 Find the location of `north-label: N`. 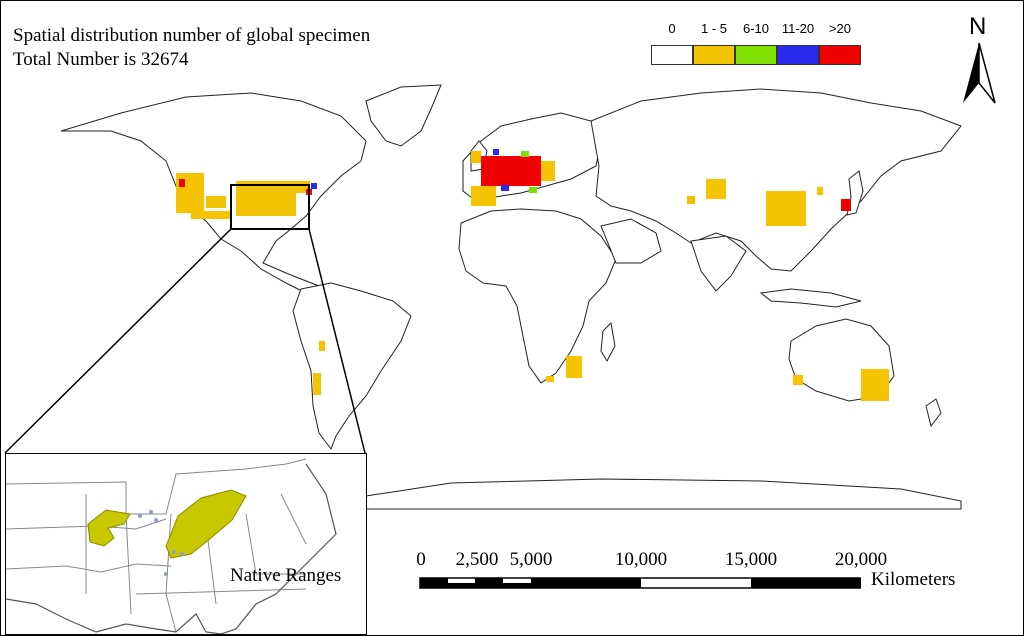

north-label: N is located at coordinates (978, 26).